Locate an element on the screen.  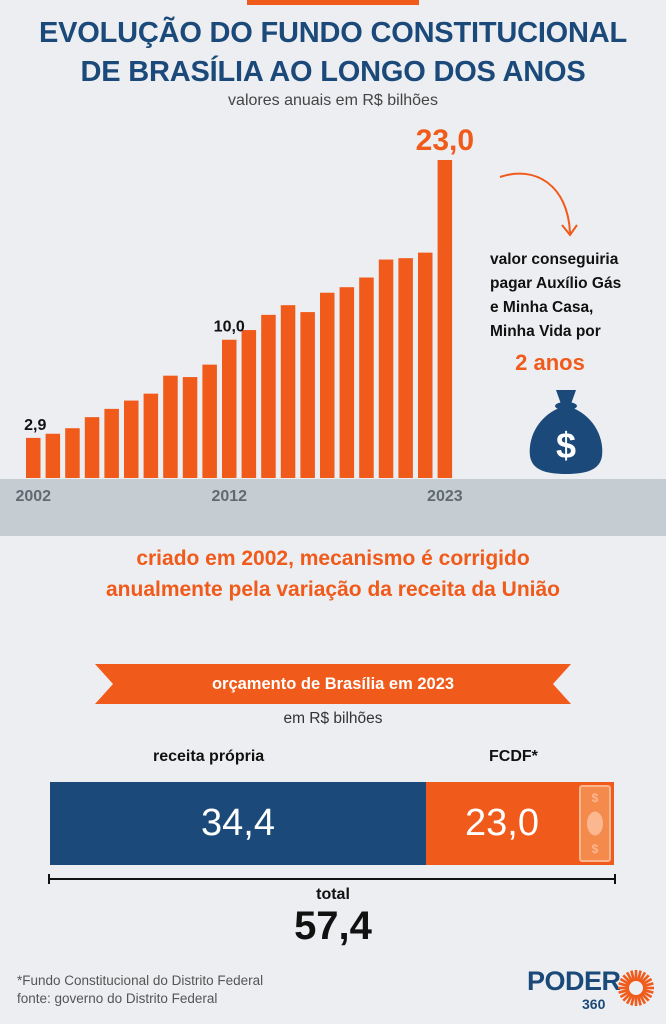
bar-2008 is located at coordinates (151, 435).